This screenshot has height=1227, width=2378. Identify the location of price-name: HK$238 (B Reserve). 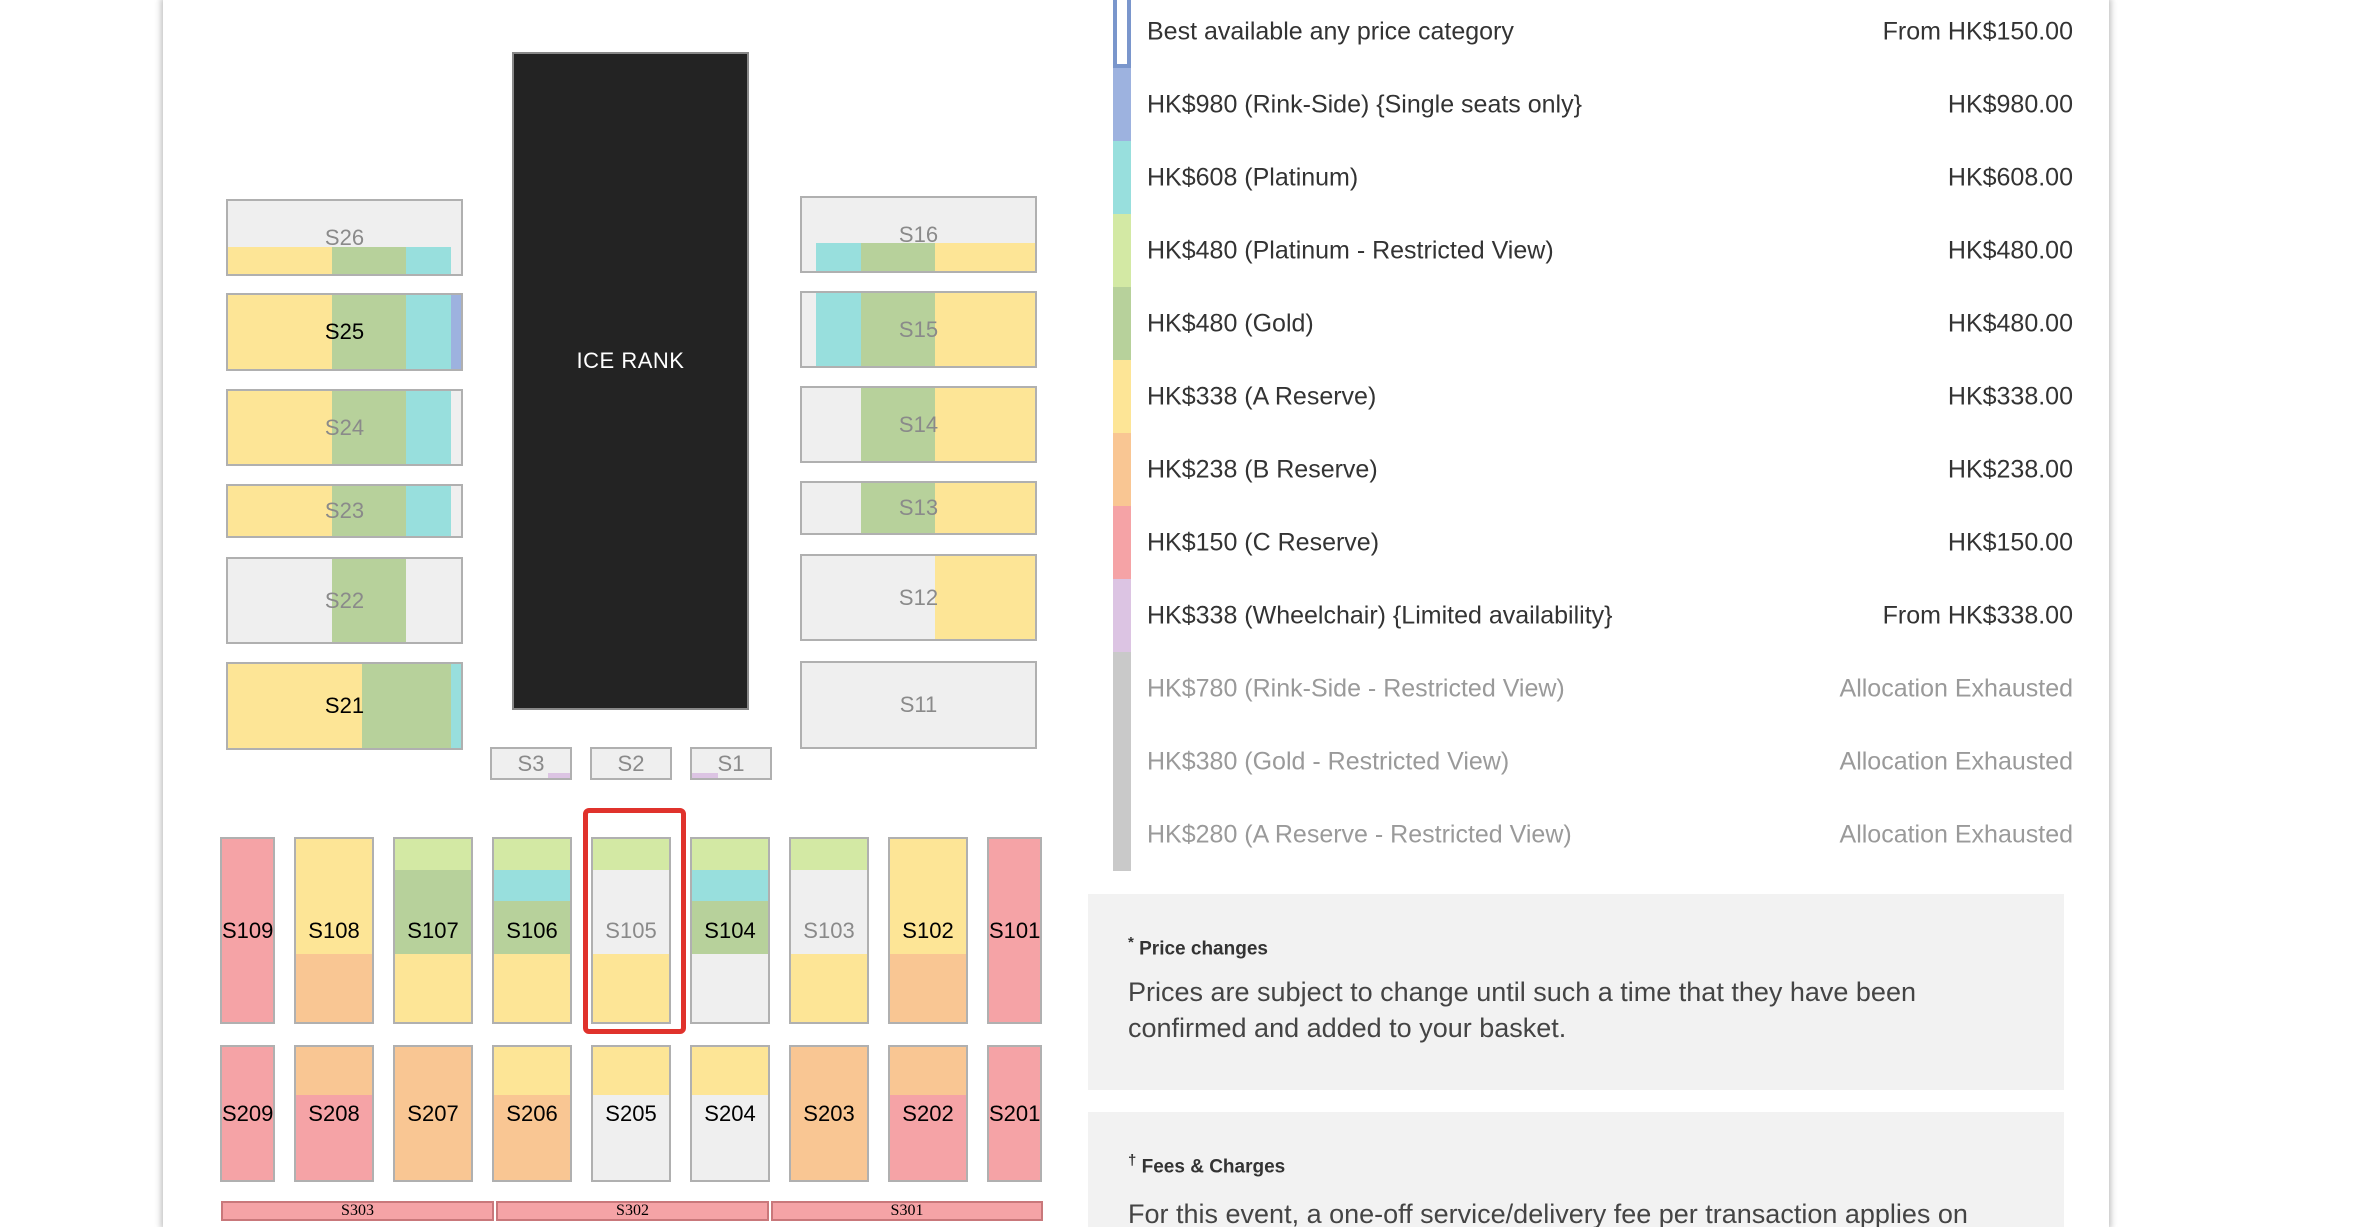
(1262, 469).